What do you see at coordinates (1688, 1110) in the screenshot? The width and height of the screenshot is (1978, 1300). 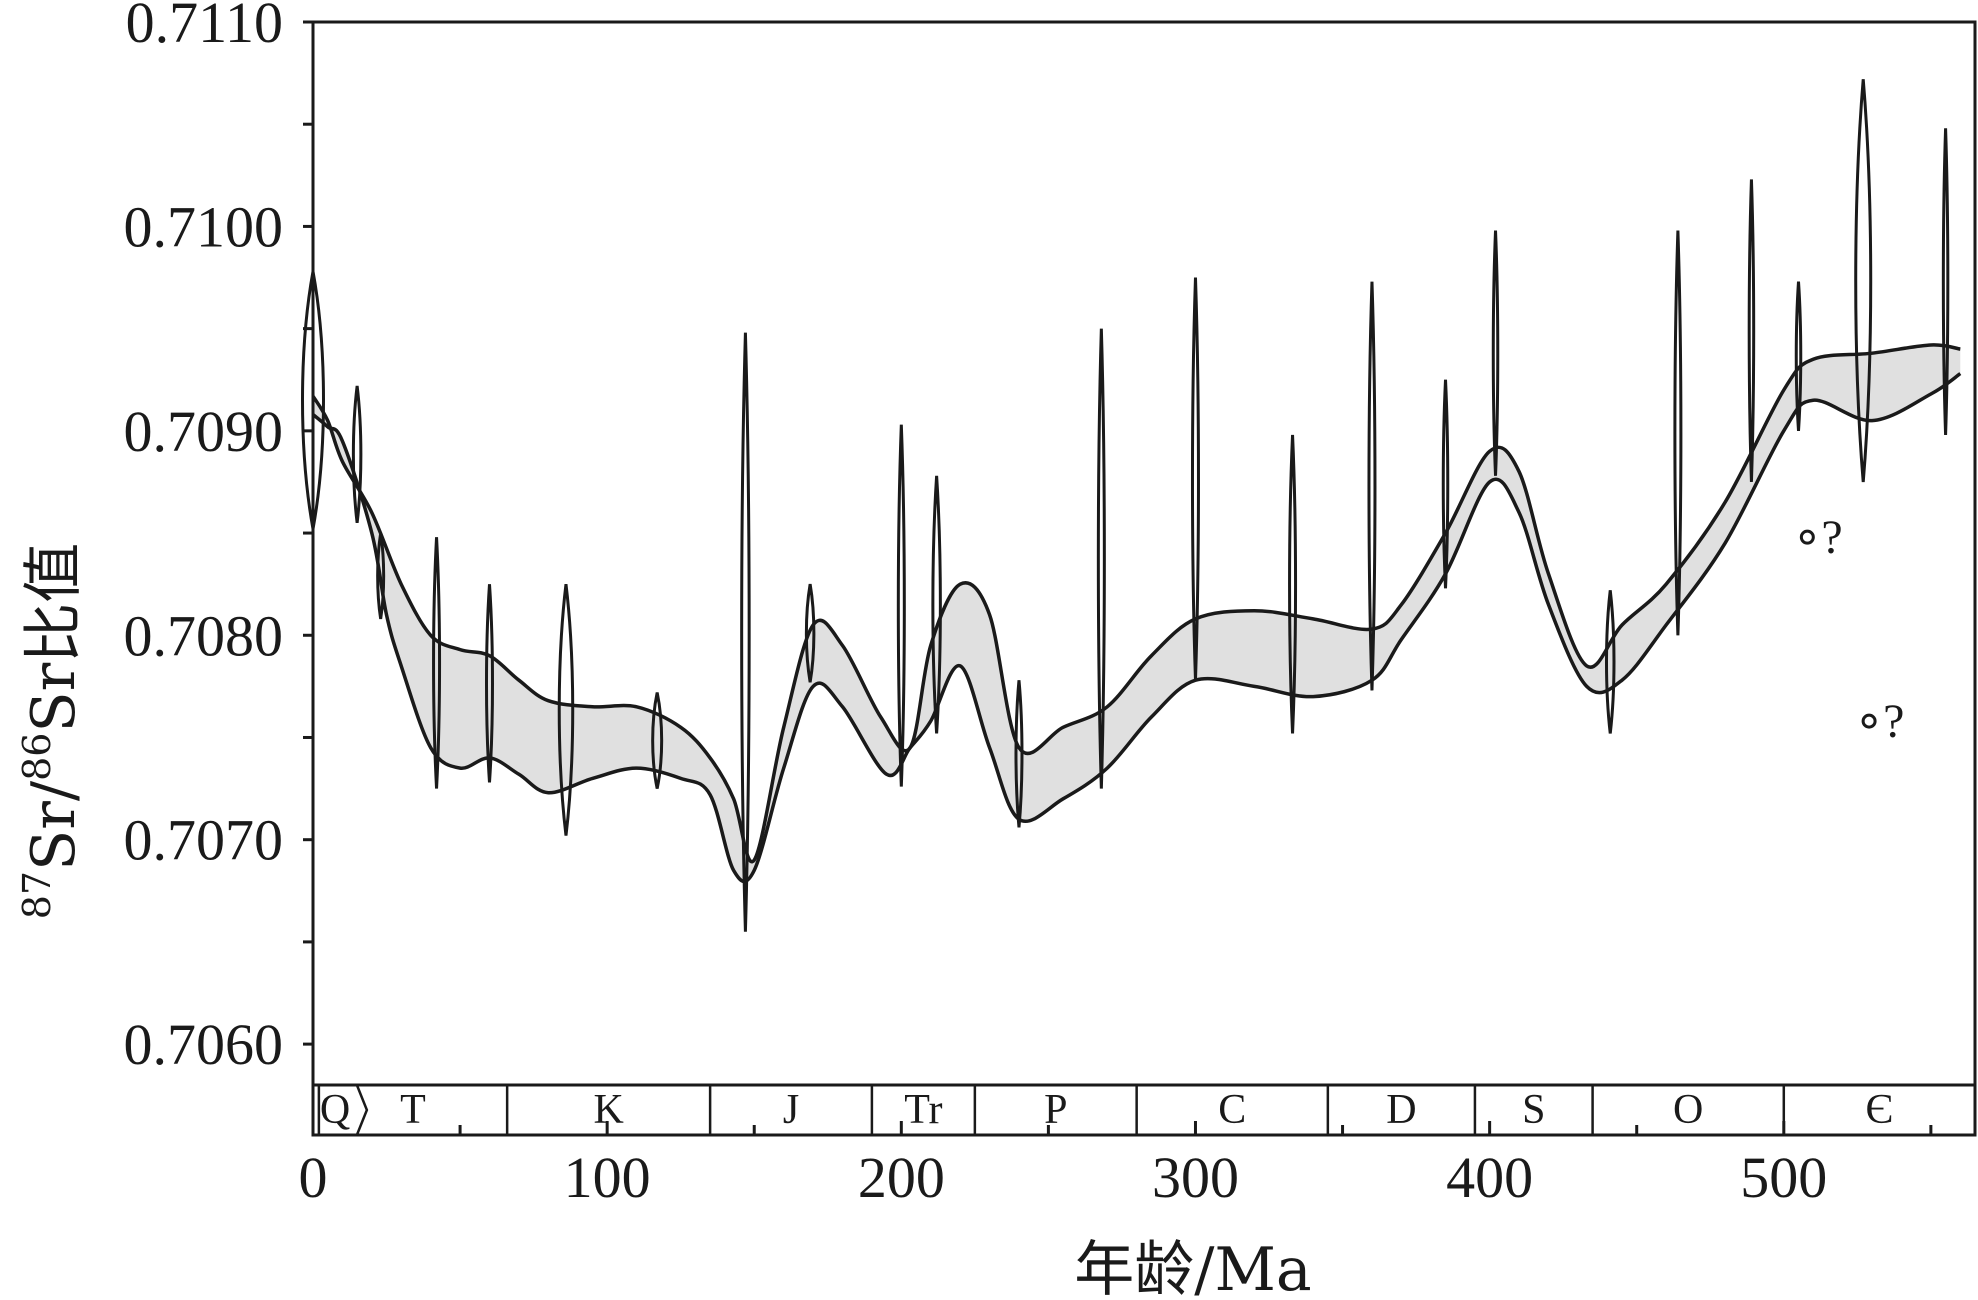 I see `period-label-O: O` at bounding box center [1688, 1110].